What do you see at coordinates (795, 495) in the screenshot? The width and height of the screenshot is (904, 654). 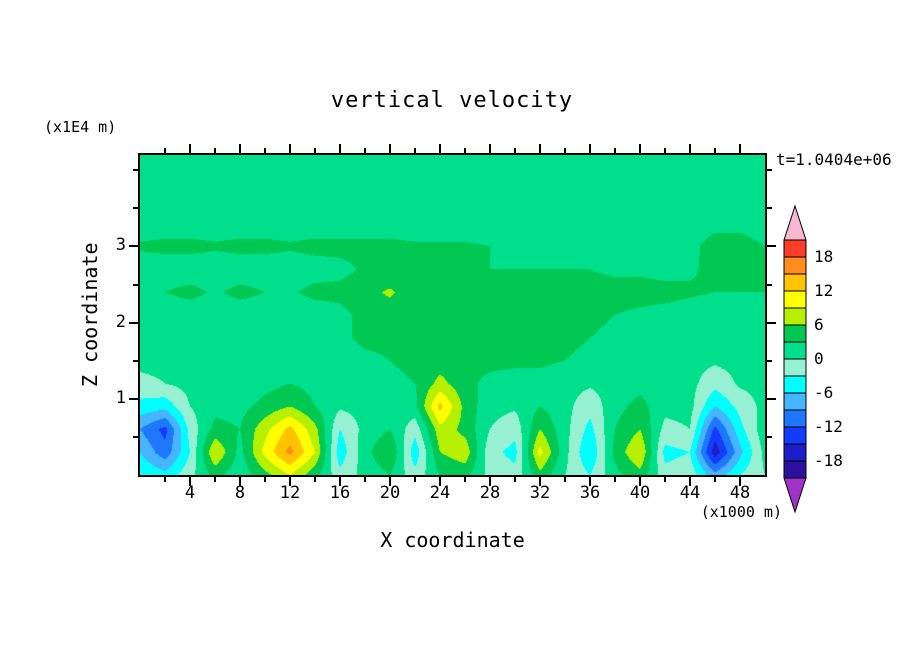 I see `colorbar-arrow-bottom` at bounding box center [795, 495].